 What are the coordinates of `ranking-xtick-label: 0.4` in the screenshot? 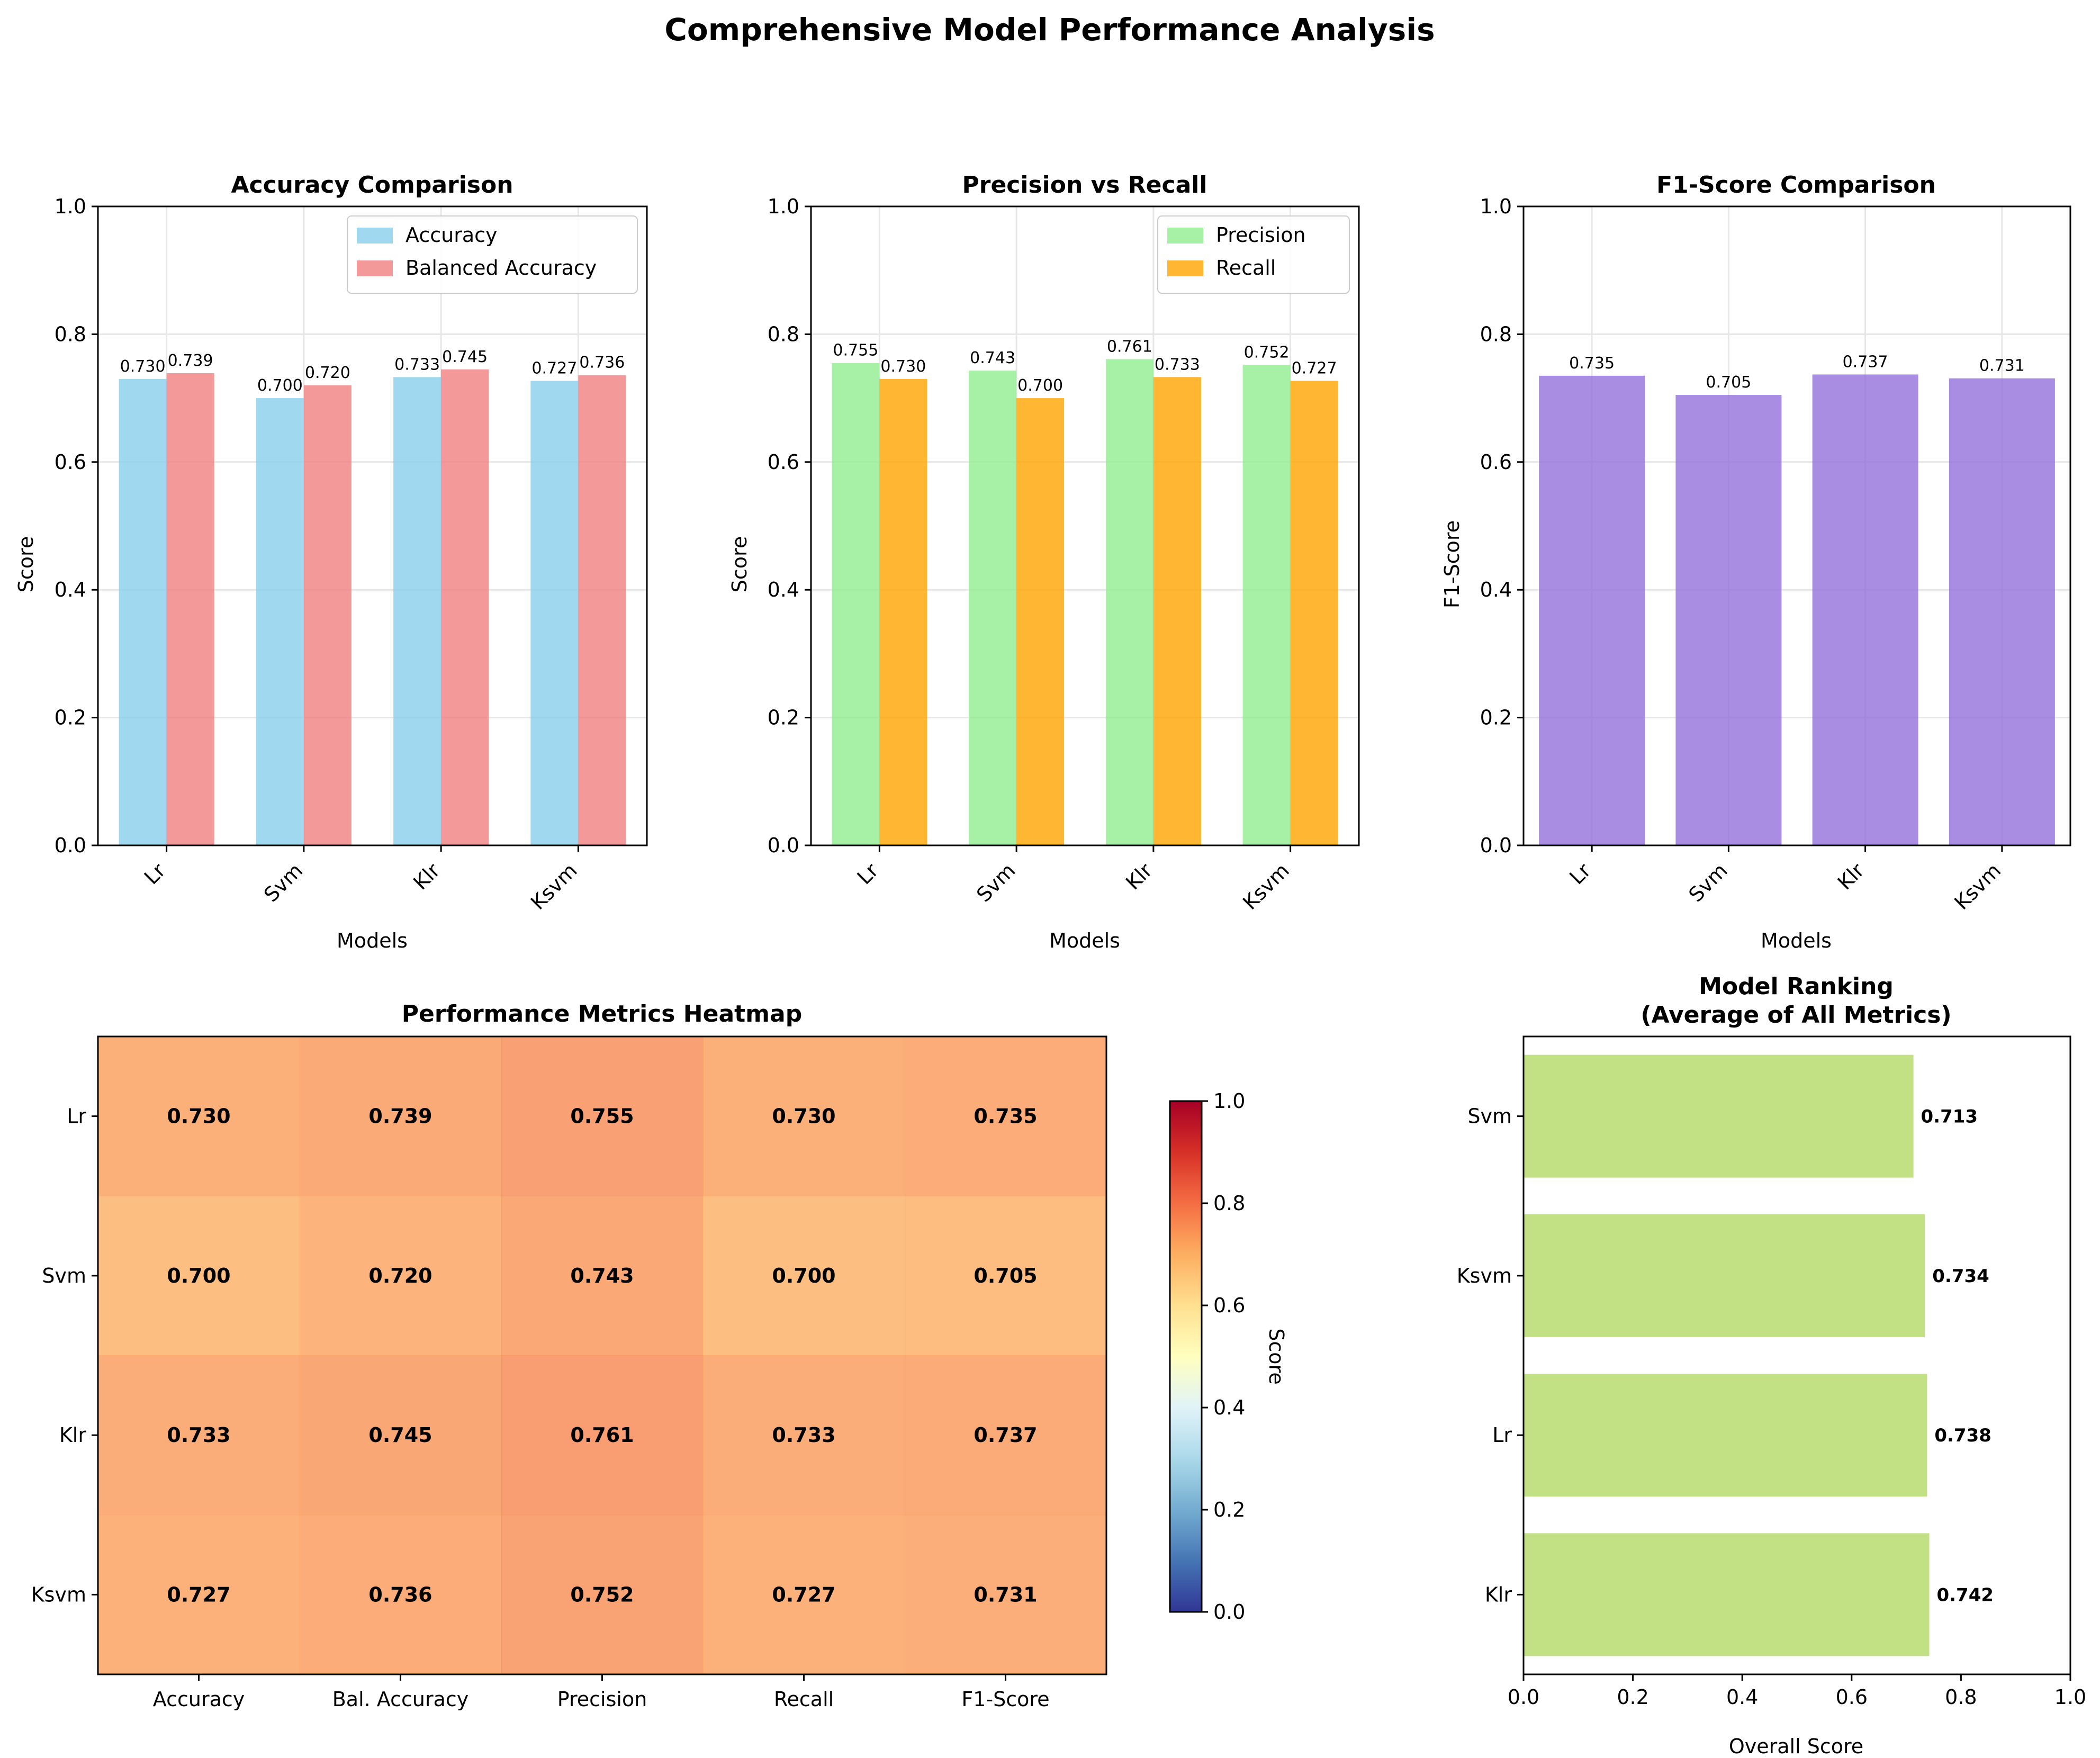 It's located at (1742, 1697).